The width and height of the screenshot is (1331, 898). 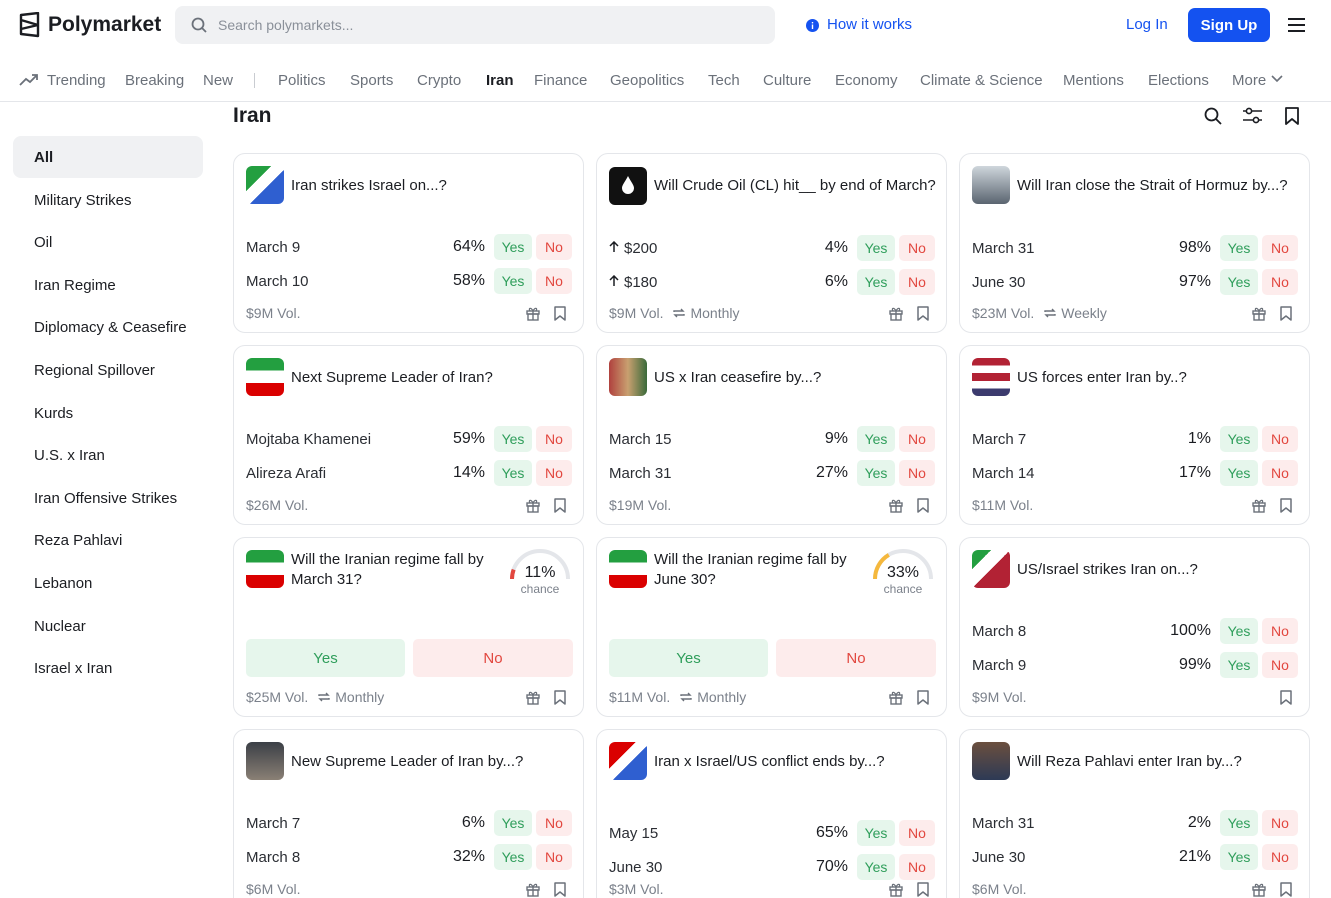 I want to click on nav-item: Finance, so click(x=561, y=80).